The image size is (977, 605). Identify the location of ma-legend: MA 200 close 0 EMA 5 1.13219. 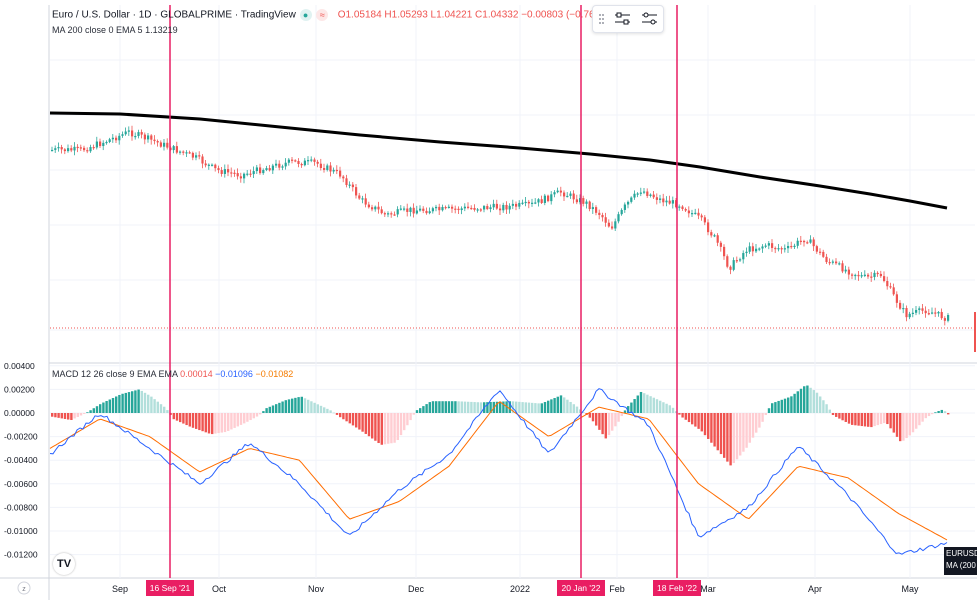
(115, 30).